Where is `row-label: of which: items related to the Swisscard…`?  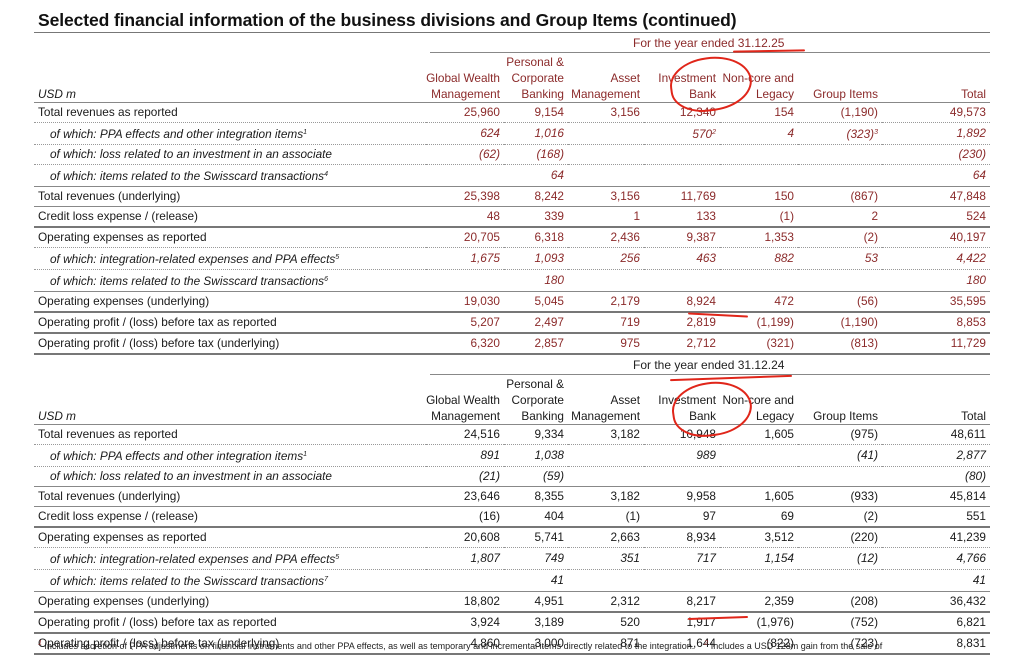
row-label: of which: items related to the Swisscard… is located at coordinates (230, 175).